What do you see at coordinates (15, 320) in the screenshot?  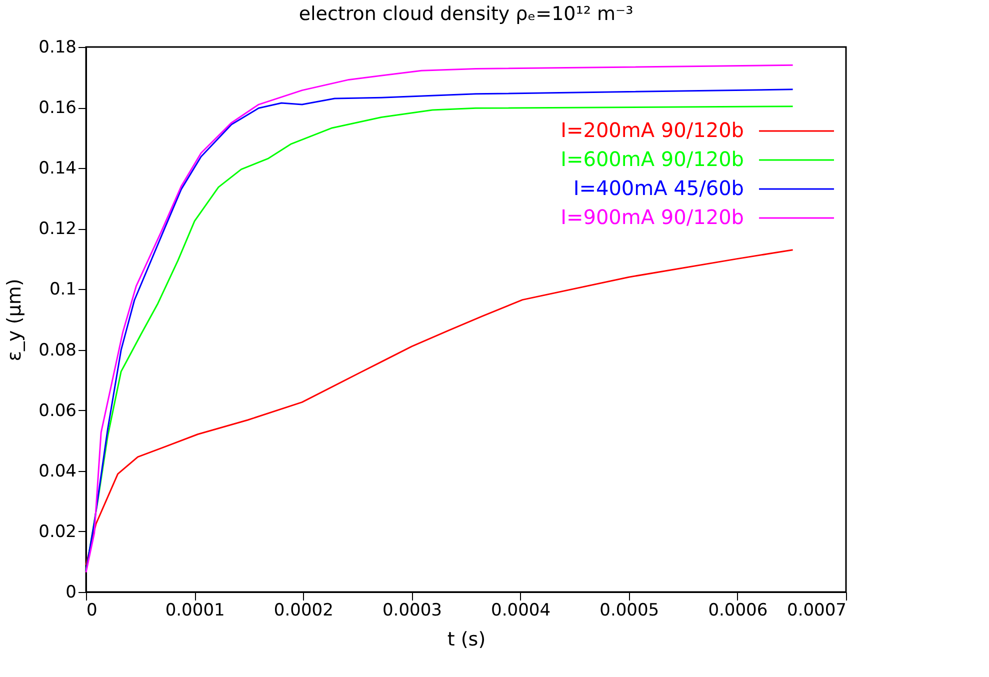 I see `y-axis-title: ε_y (μm)` at bounding box center [15, 320].